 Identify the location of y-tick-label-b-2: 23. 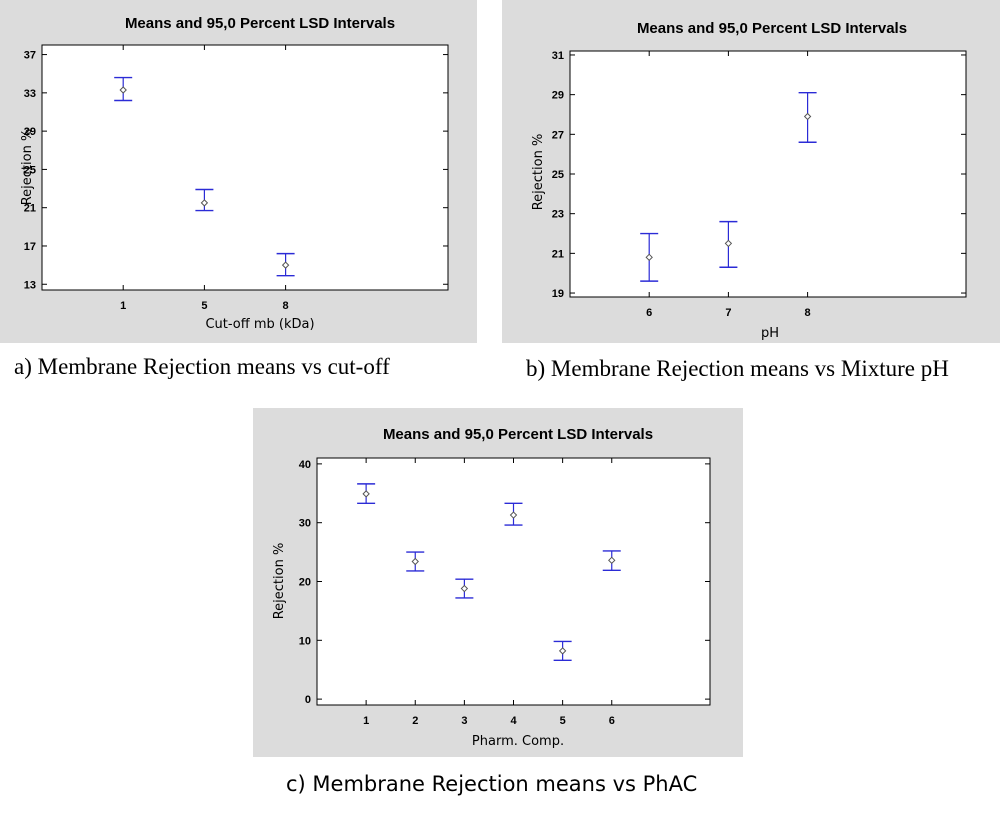
(558, 215).